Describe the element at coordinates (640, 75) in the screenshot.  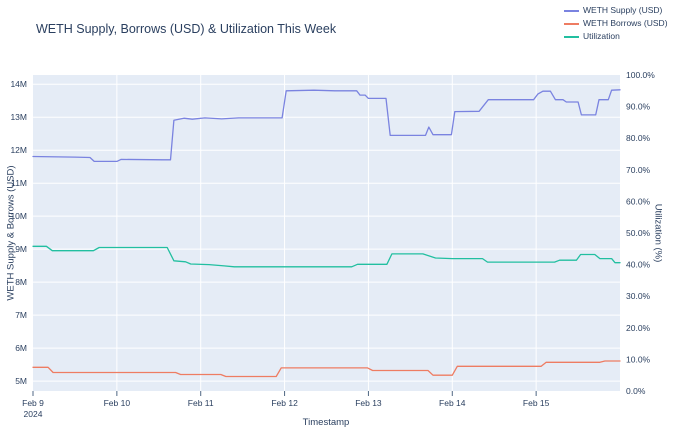
I see `y-right-tick-label: 100.0%` at that location.